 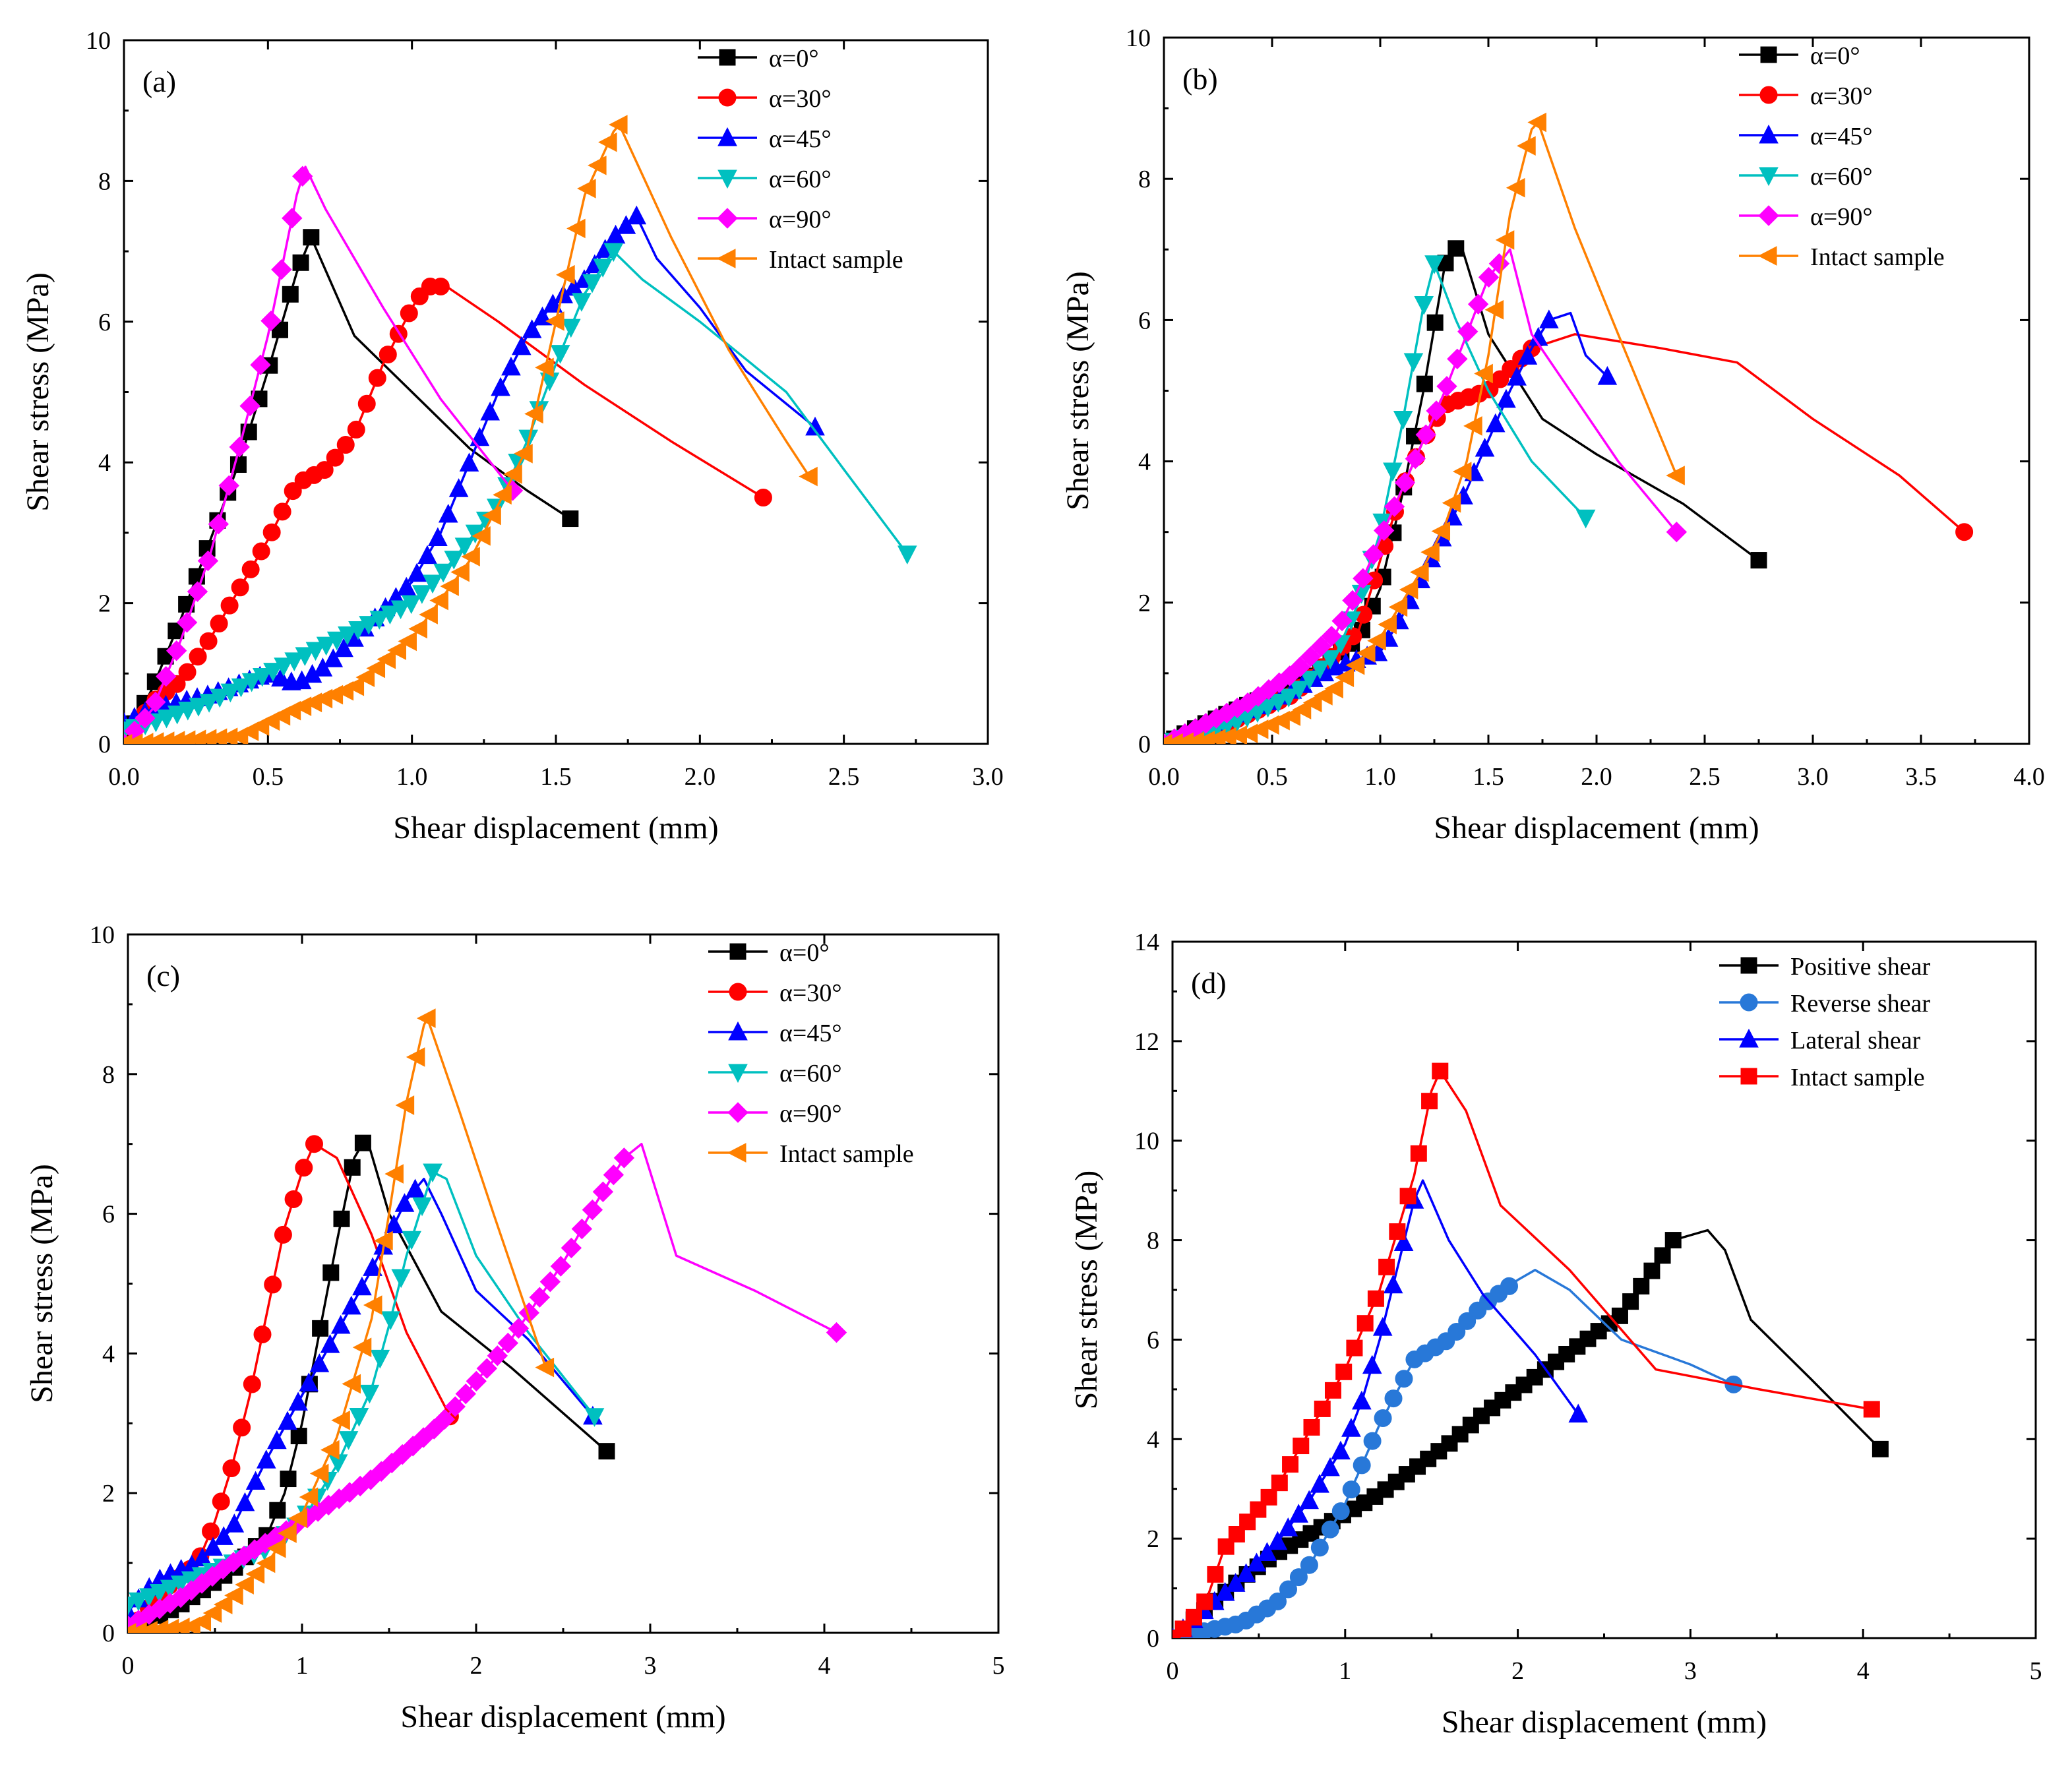 I want to click on x-tick-label: 3.0, so click(x=988, y=777).